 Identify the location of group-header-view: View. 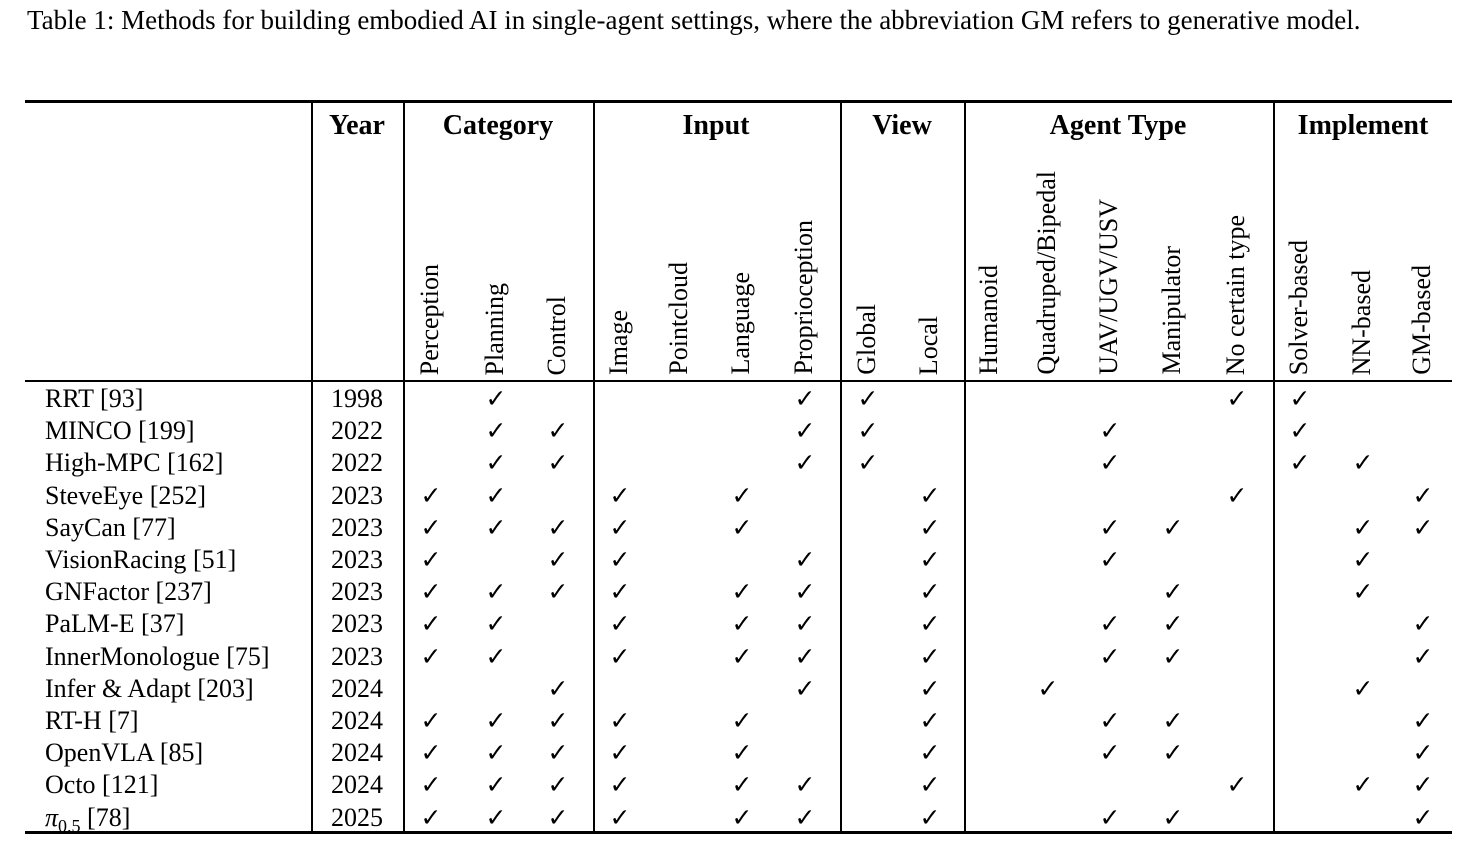
(902, 125).